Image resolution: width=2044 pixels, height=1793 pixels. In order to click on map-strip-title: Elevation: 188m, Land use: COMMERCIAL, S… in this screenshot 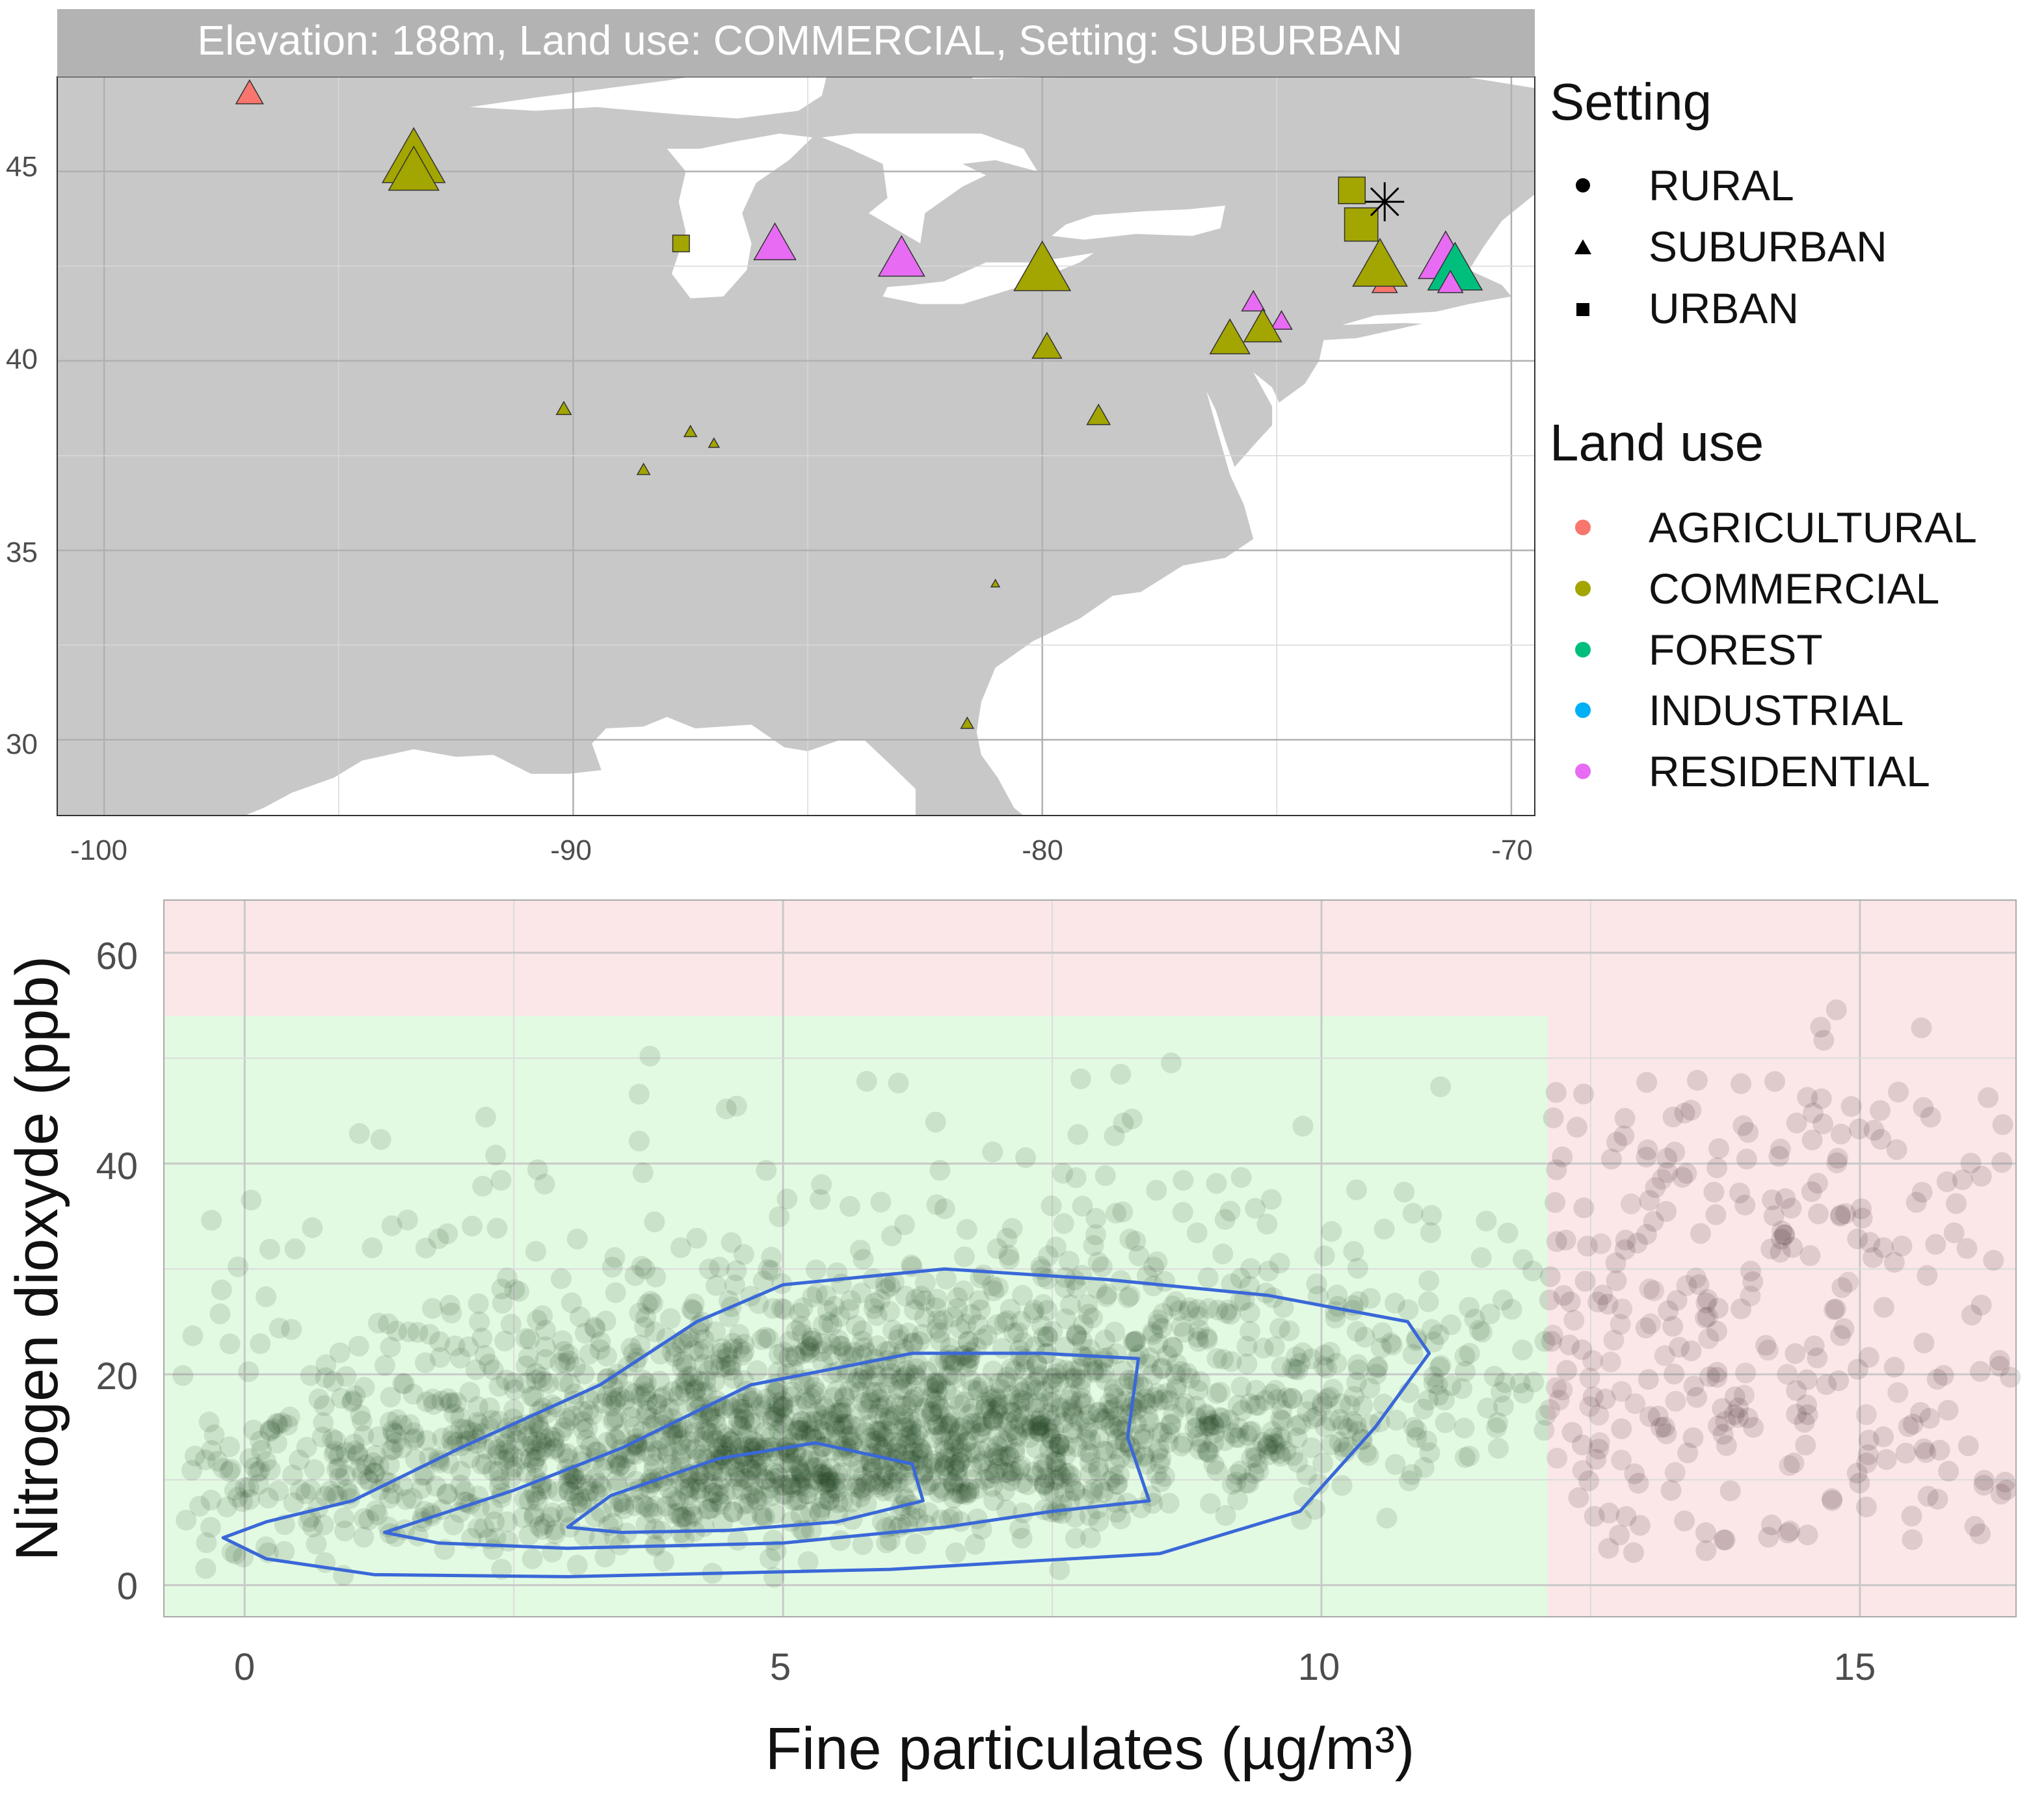, I will do `click(800, 40)`.